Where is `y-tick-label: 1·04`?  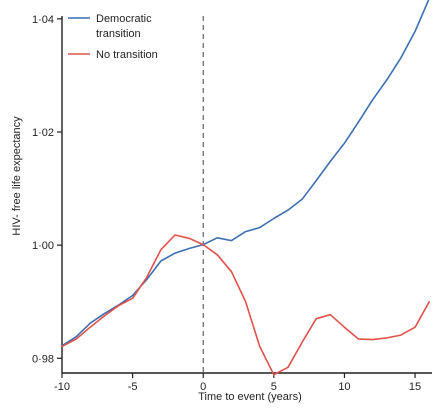 y-tick-label: 1·04 is located at coordinates (43, 20).